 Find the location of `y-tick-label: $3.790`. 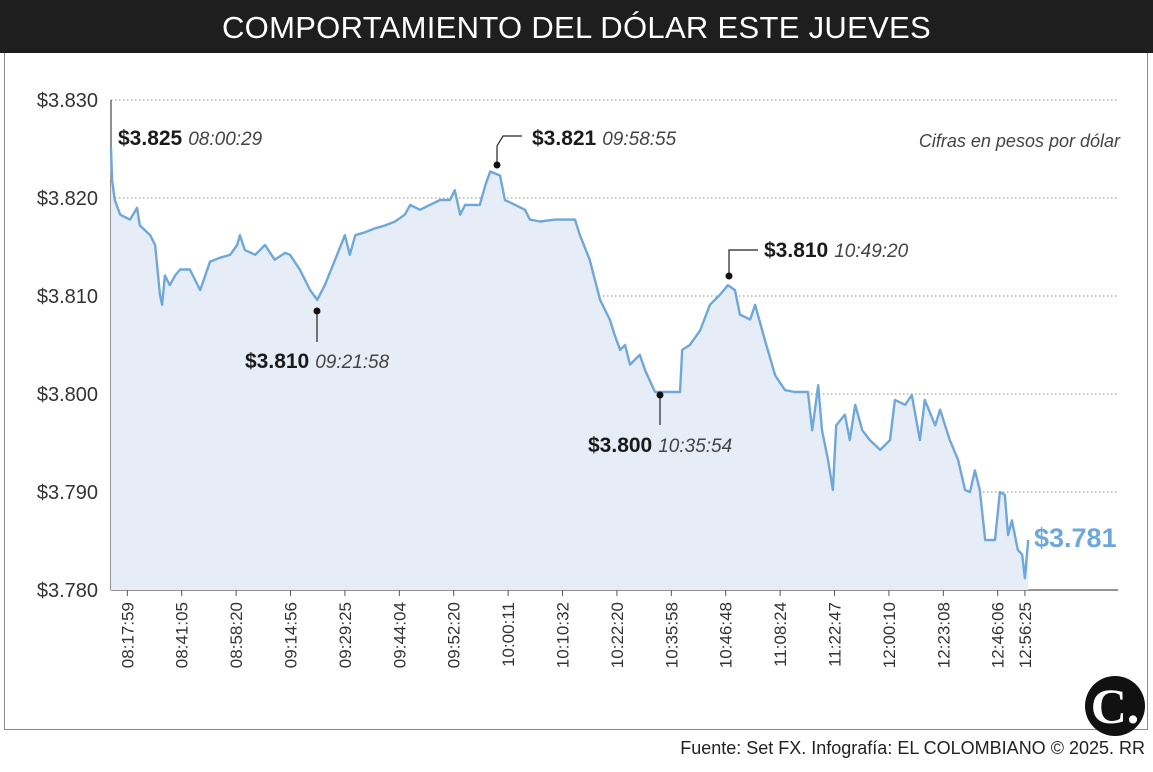

y-tick-label: $3.790 is located at coordinates (67, 493).